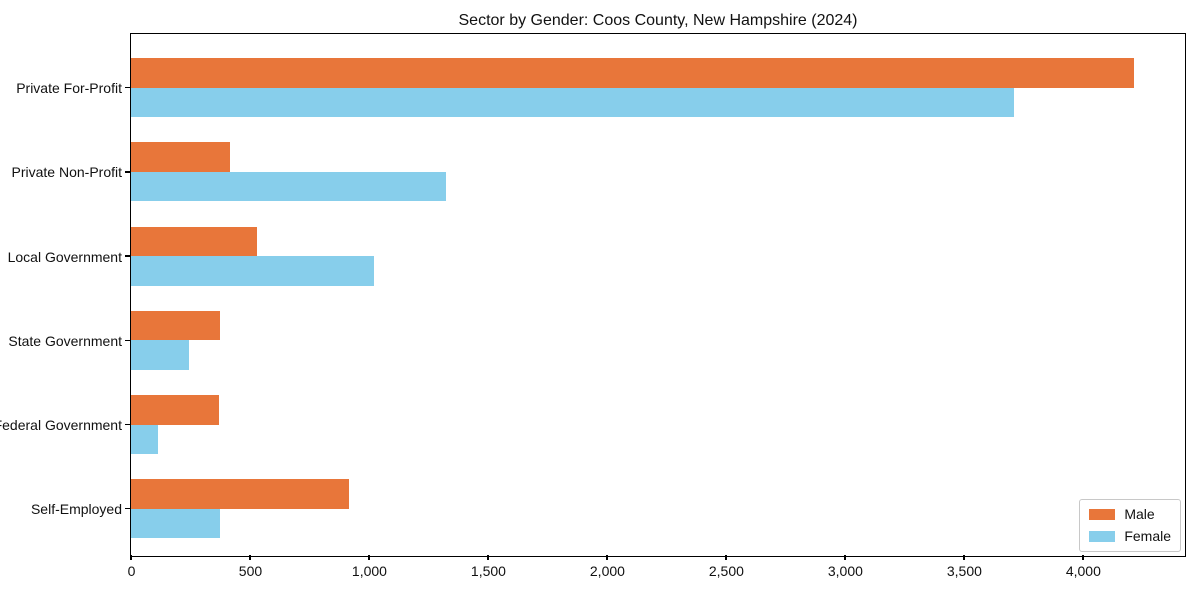 The height and width of the screenshot is (600, 1200). Describe the element at coordinates (1130, 525) in the screenshot. I see `legend: Male Female` at that location.